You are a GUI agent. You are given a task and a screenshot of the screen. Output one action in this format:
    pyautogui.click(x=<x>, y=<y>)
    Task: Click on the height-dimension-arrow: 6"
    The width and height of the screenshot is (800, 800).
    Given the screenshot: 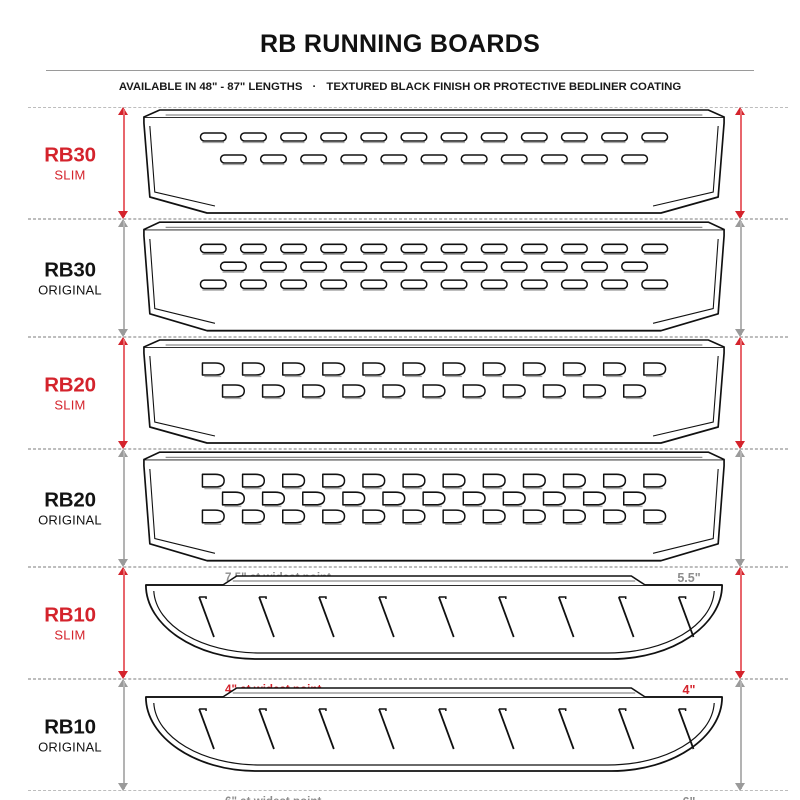 What is the action you would take?
    pyautogui.click(x=715, y=739)
    